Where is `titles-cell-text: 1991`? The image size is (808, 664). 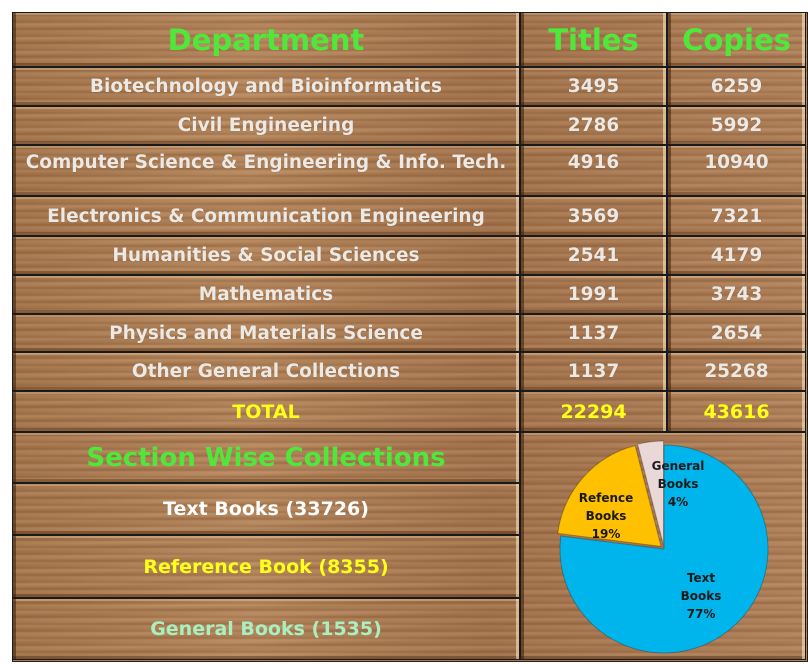
titles-cell-text: 1991 is located at coordinates (593, 294).